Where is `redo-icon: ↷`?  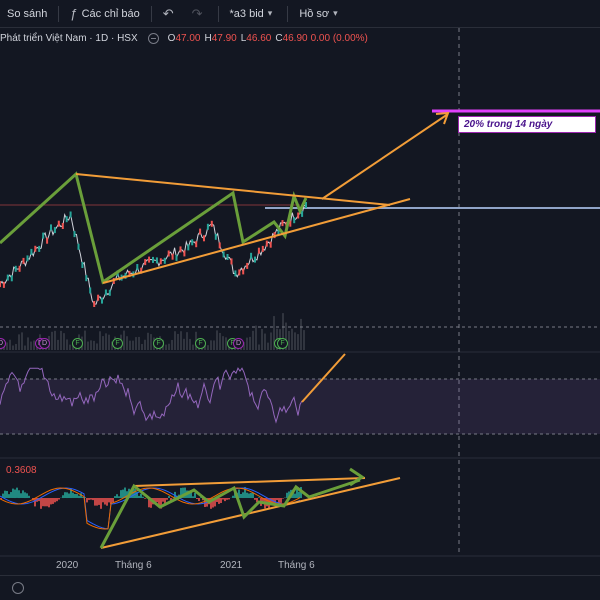 redo-icon: ↷ is located at coordinates (197, 13).